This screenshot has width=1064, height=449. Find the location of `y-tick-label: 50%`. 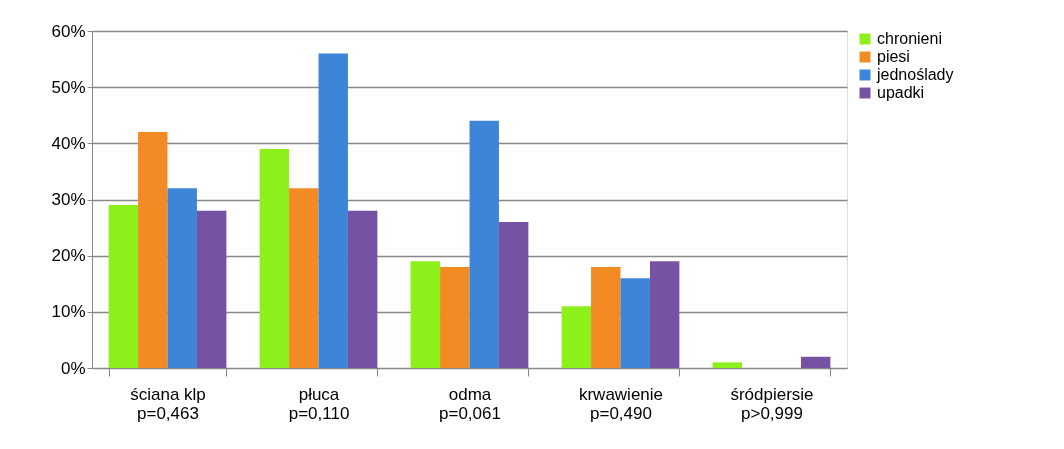

y-tick-label: 50% is located at coordinates (68, 87).